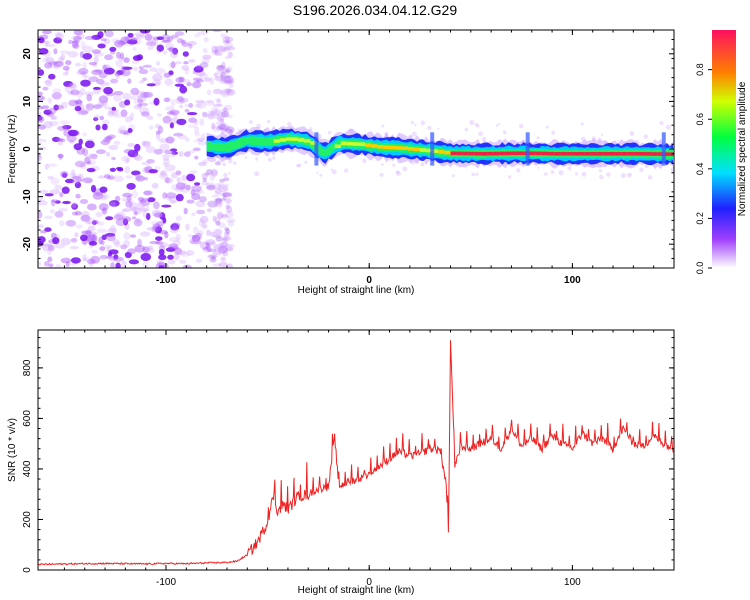 Image resolution: width=750 pixels, height=600 pixels. I want to click on colorbar-tick-label: 0.2, so click(700, 218).